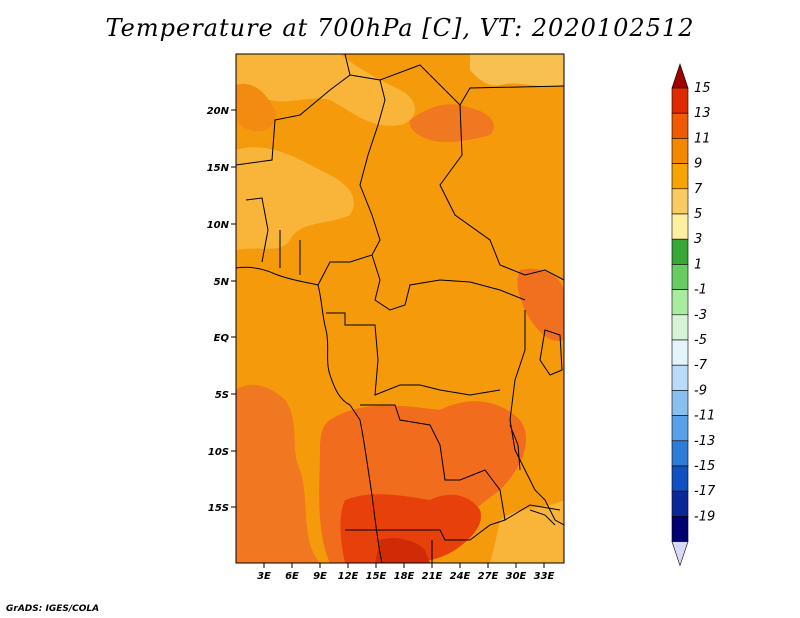  I want to click on border-f, so click(413, 354).